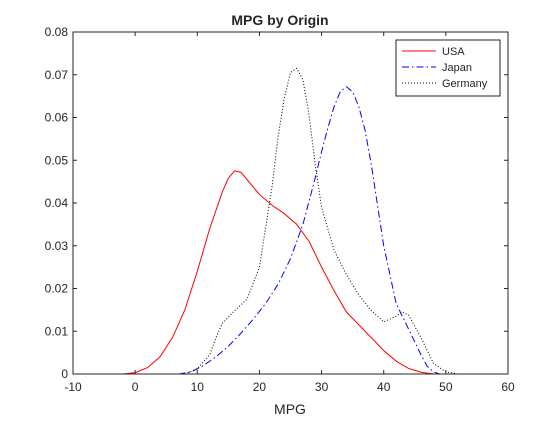  What do you see at coordinates (465, 84) in the screenshot?
I see `legend-label-germany: Germany` at bounding box center [465, 84].